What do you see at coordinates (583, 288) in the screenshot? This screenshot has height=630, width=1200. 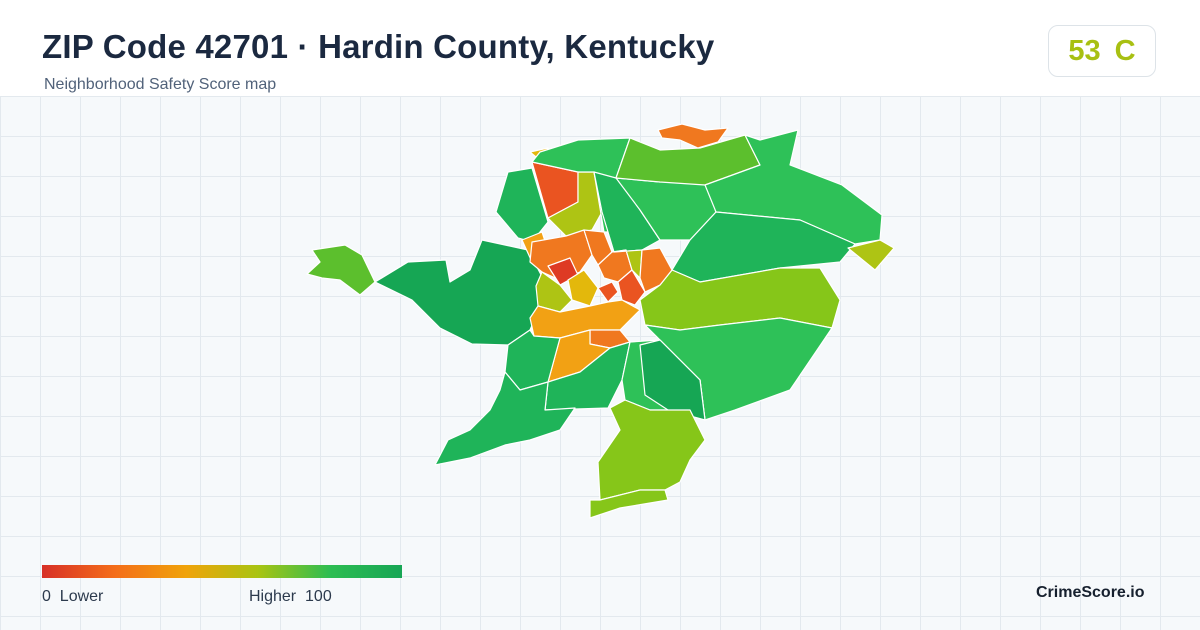 I see `neighborhood-core-yellow-b` at bounding box center [583, 288].